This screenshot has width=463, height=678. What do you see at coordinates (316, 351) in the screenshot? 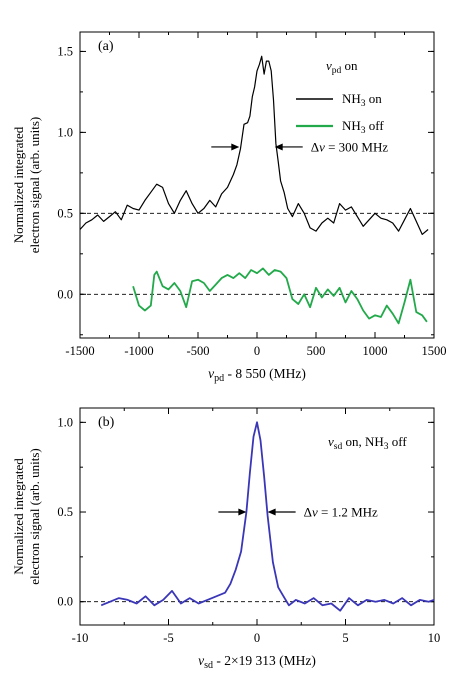
I see `x-tick-label: 500` at bounding box center [316, 351].